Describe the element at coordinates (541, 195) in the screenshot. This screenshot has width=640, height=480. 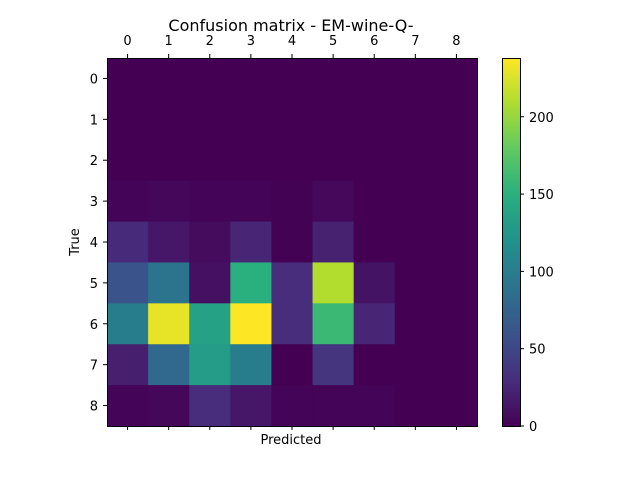
I see `colorbar-tick-label: 150` at that location.